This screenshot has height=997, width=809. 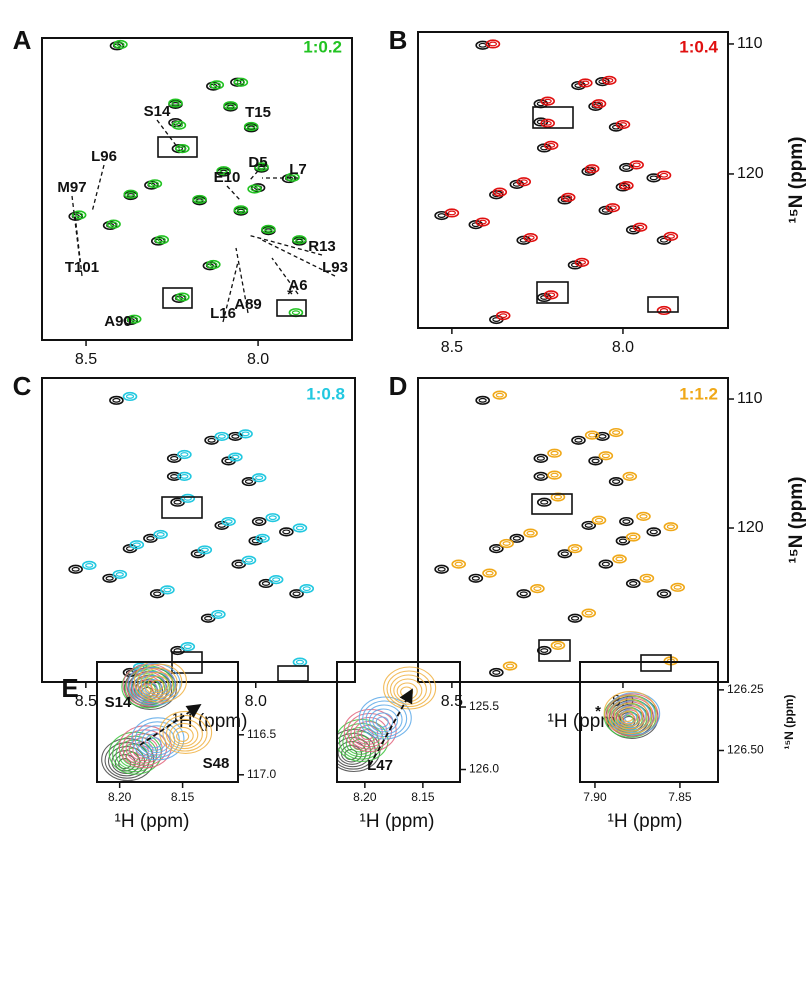 I want to click on annotation: M97, so click(x=71, y=187).